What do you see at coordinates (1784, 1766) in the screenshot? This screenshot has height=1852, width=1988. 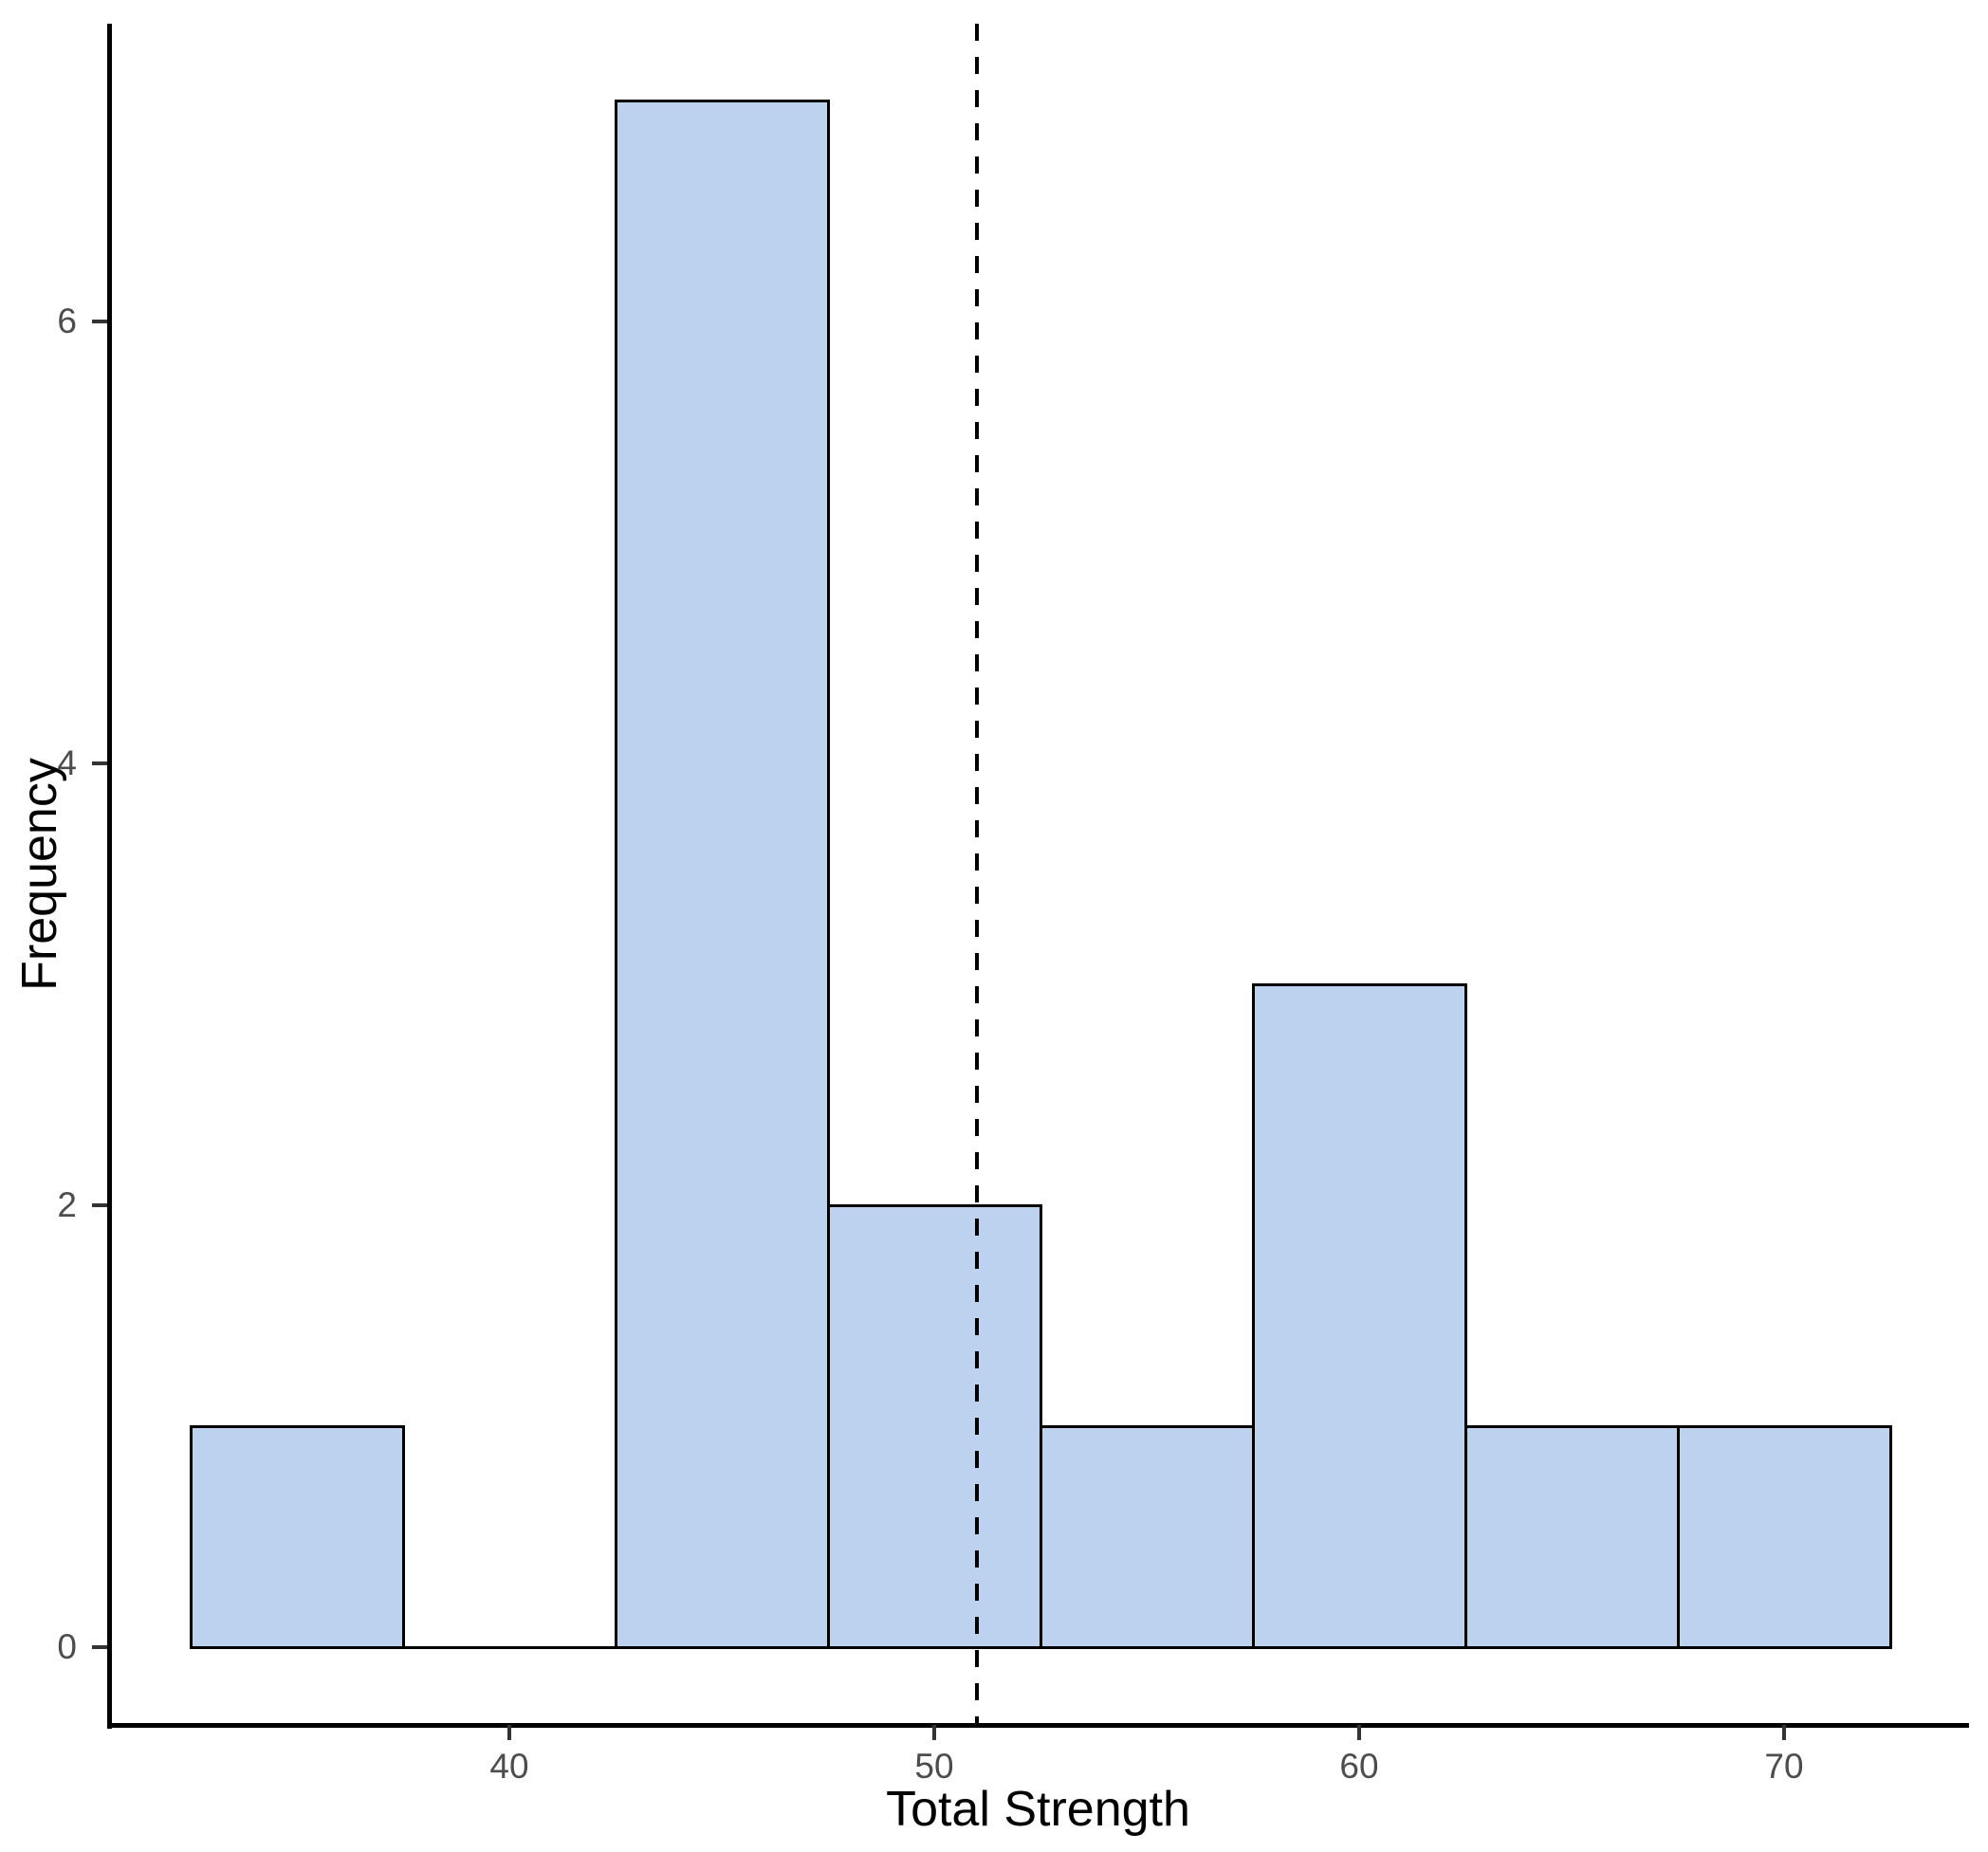 I see `x-tick-label: 70` at bounding box center [1784, 1766].